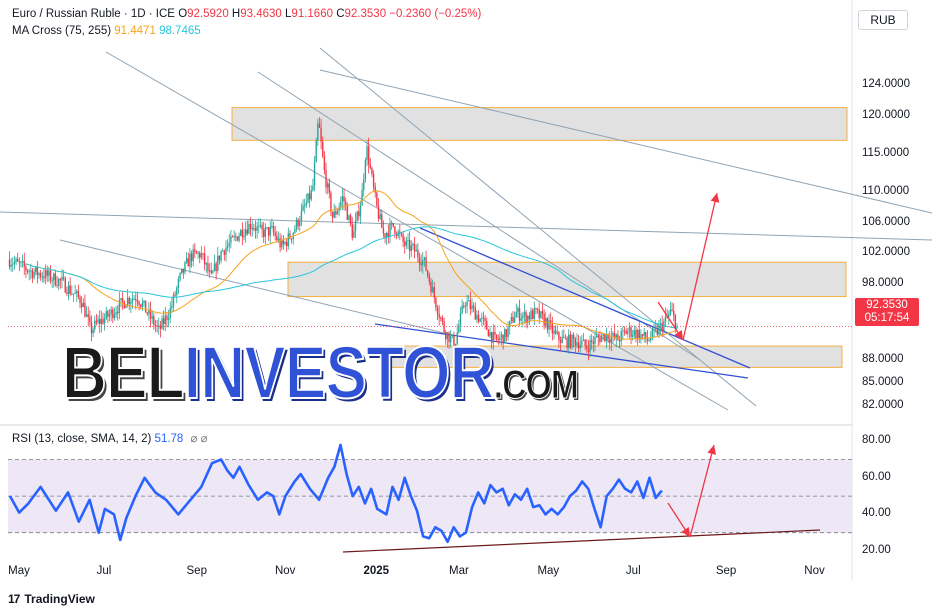 The image size is (932, 614). I want to click on last-price-value: 92.3530, so click(887, 305).